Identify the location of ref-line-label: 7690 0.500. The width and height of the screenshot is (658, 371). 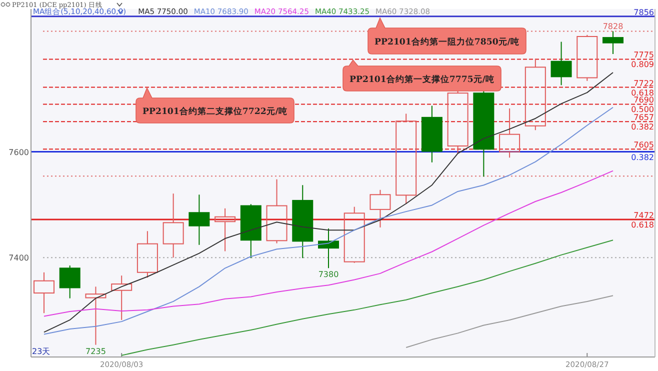
(642, 105).